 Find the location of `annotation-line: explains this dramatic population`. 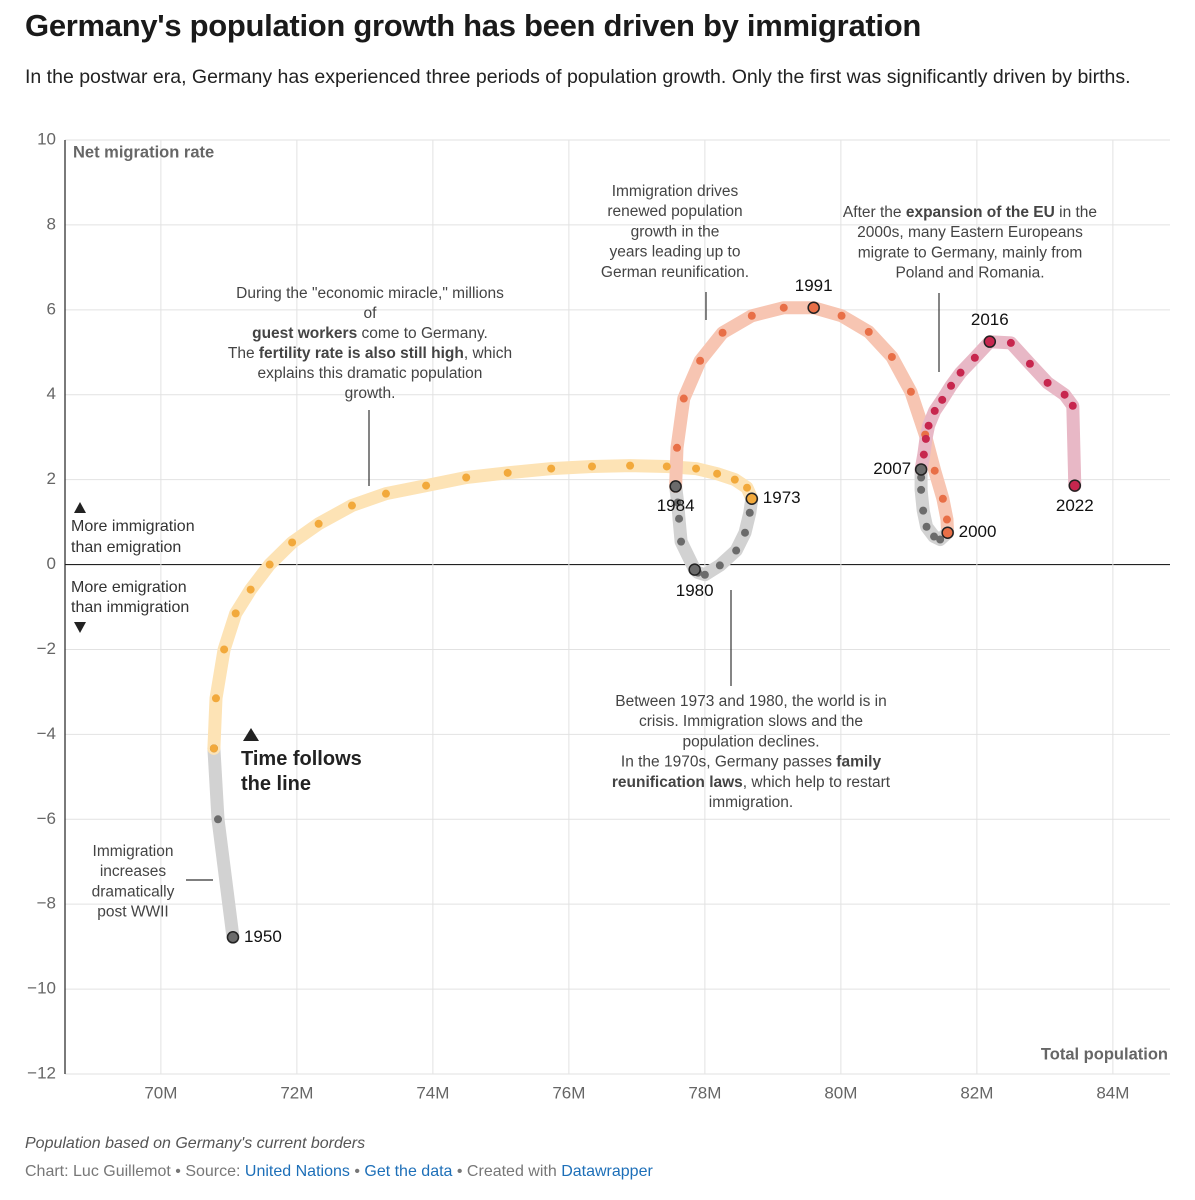

annotation-line: explains this dramatic population is located at coordinates (370, 373).